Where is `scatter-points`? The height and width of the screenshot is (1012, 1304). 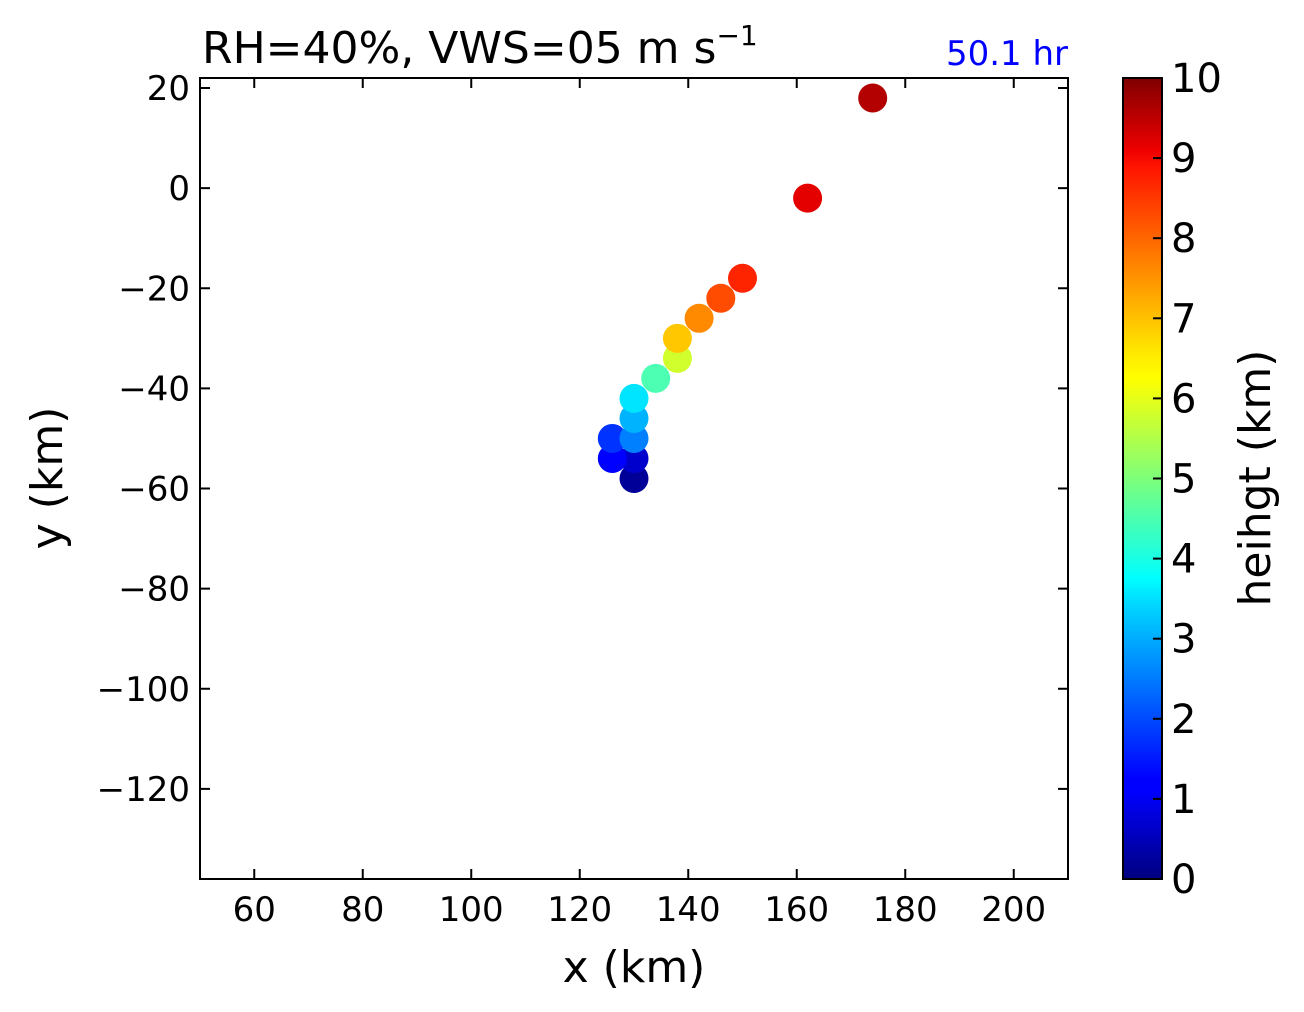 scatter-points is located at coordinates (742, 288).